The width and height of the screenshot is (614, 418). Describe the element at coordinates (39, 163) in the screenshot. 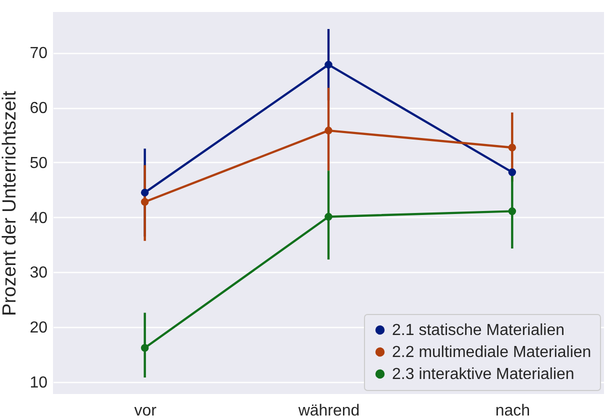

I see `y-tick-label: 50` at that location.